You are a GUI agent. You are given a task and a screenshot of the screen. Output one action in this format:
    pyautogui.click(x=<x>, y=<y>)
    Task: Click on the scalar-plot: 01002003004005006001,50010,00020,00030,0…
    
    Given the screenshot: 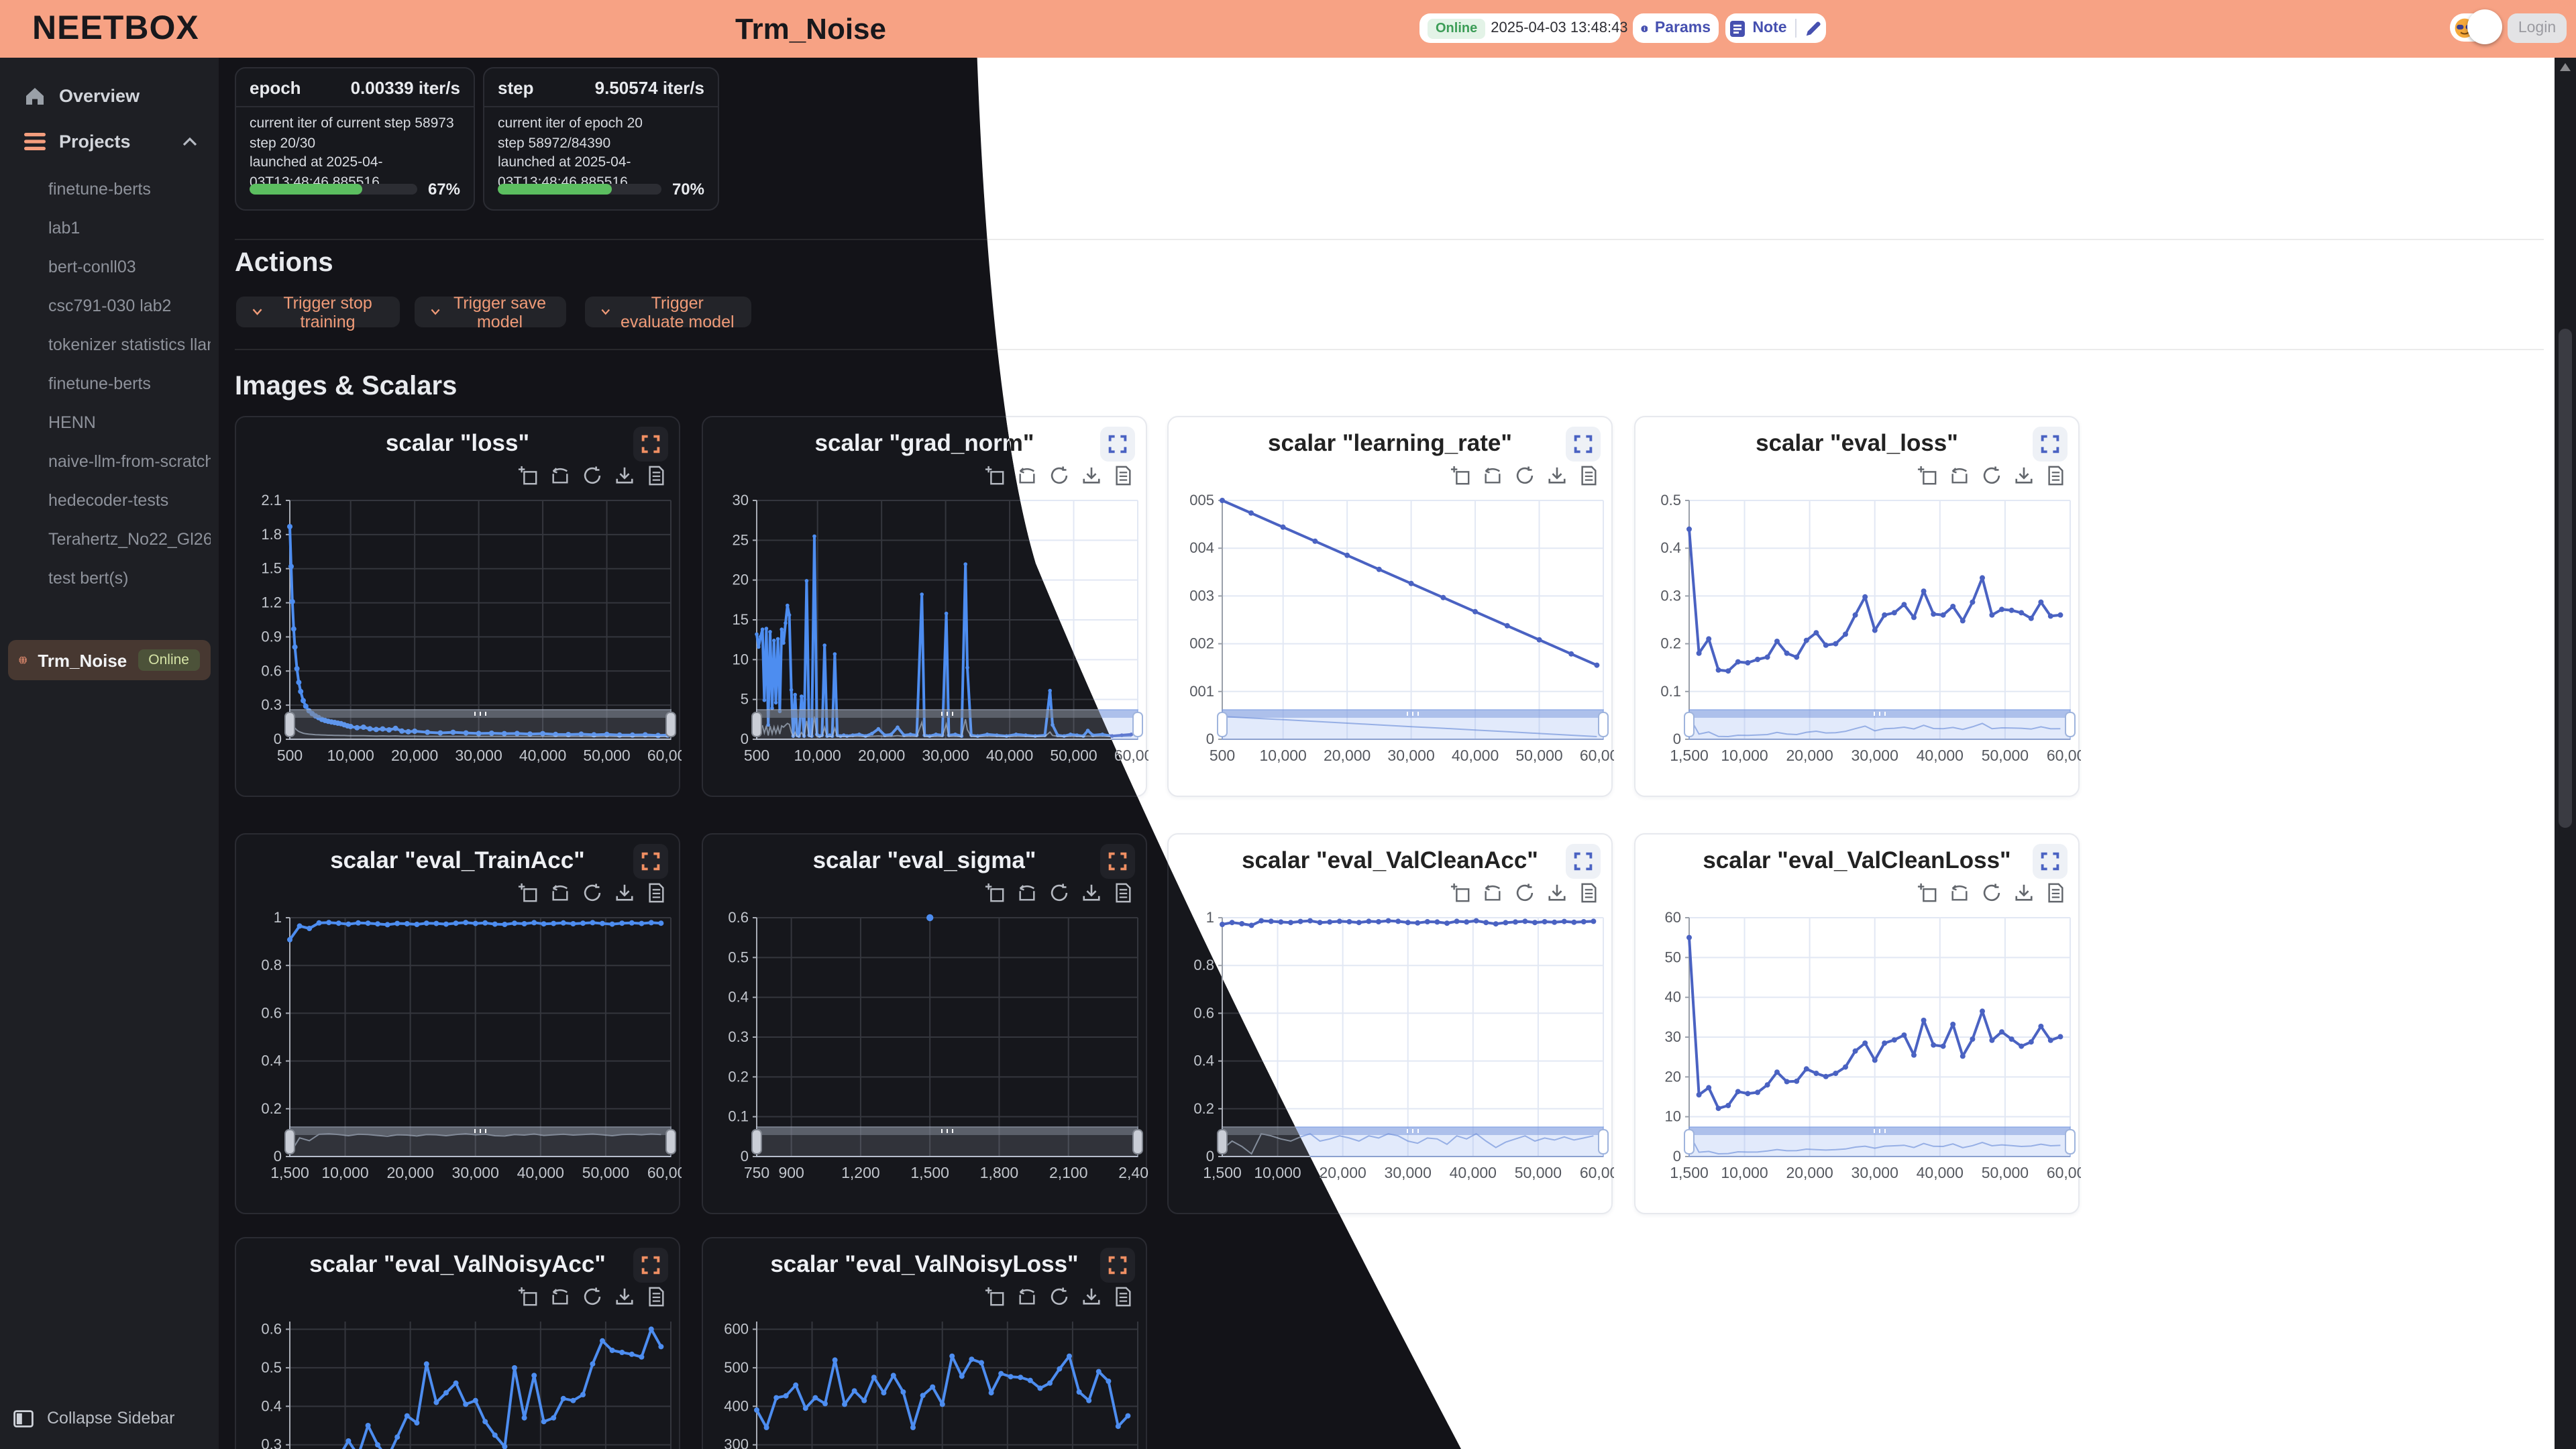 What is the action you would take?
    pyautogui.click(x=925, y=1380)
    